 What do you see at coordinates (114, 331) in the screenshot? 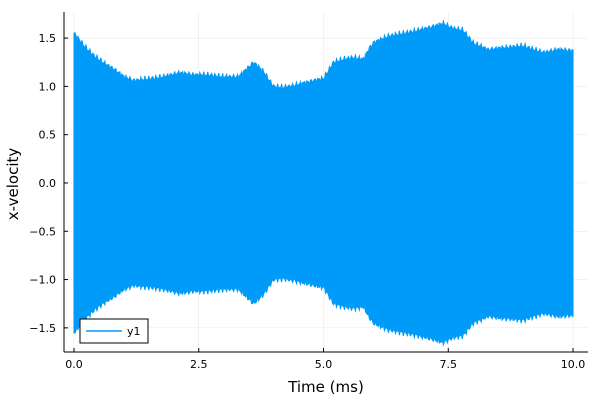
I see `legend: y1` at bounding box center [114, 331].